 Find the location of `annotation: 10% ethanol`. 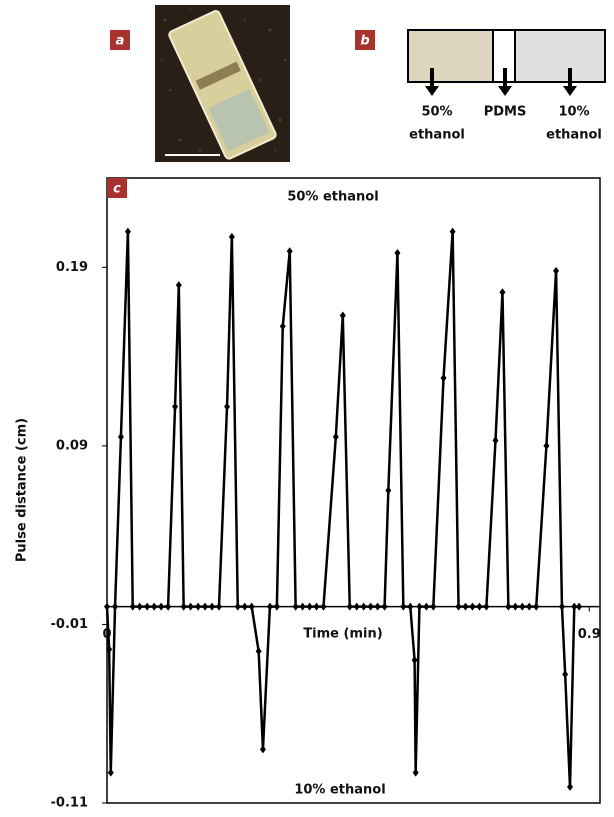

annotation: 10% ethanol is located at coordinates (339, 790).